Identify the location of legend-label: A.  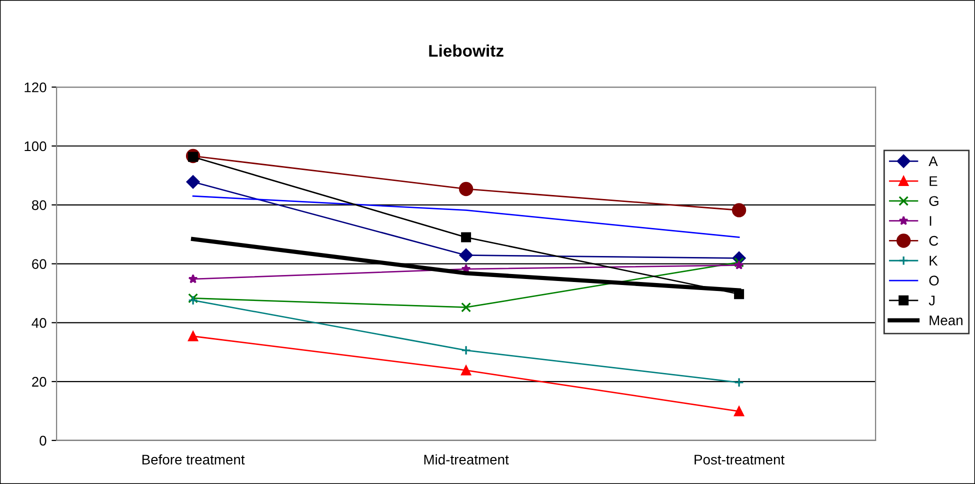
(933, 161).